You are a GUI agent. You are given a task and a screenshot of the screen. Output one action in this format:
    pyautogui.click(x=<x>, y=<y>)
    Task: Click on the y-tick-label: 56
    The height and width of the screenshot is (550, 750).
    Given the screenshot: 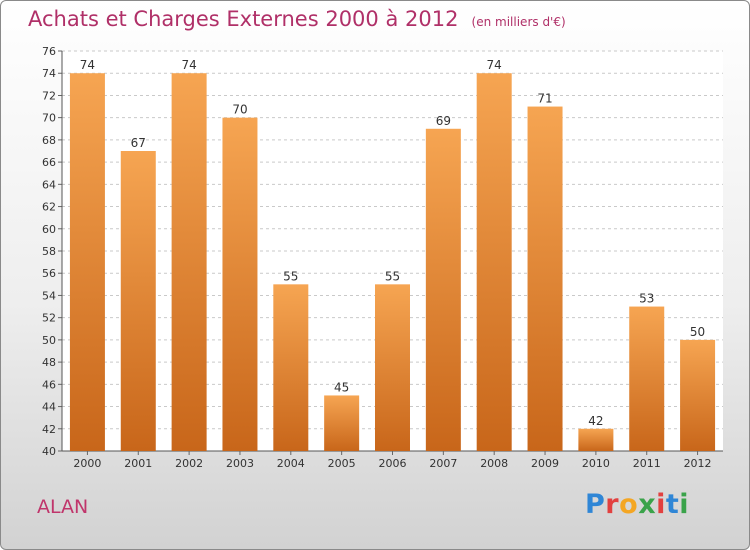 What is the action you would take?
    pyautogui.click(x=49, y=273)
    